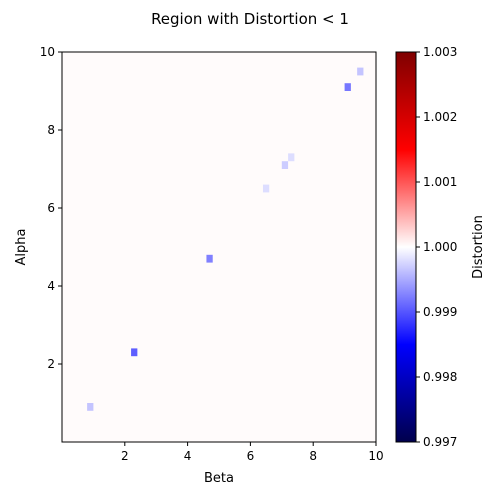  I want to click on colorbar-gradient, so click(406, 247).